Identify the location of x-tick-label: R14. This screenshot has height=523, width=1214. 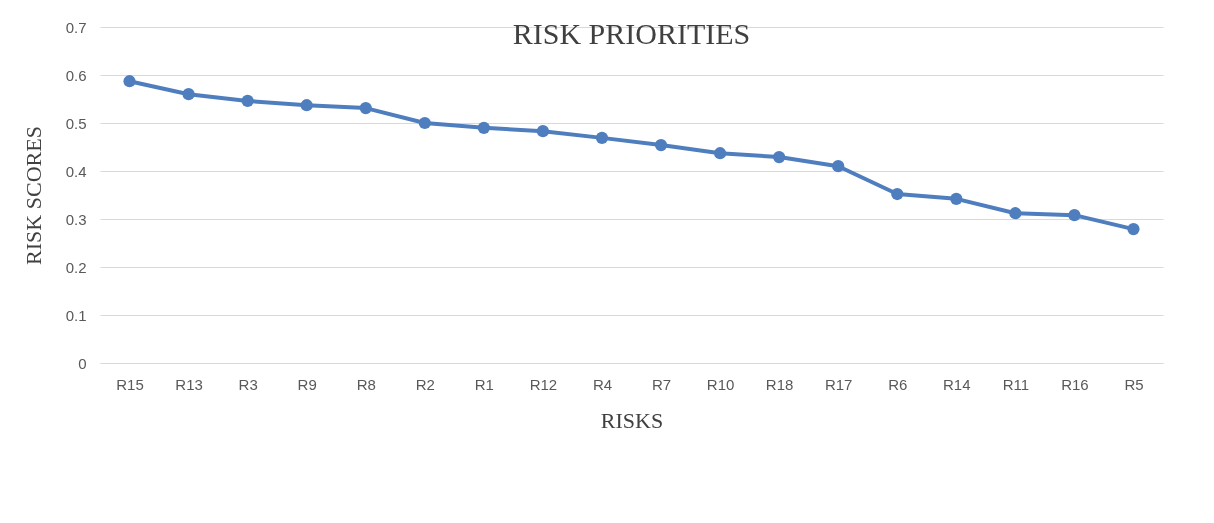
(957, 384).